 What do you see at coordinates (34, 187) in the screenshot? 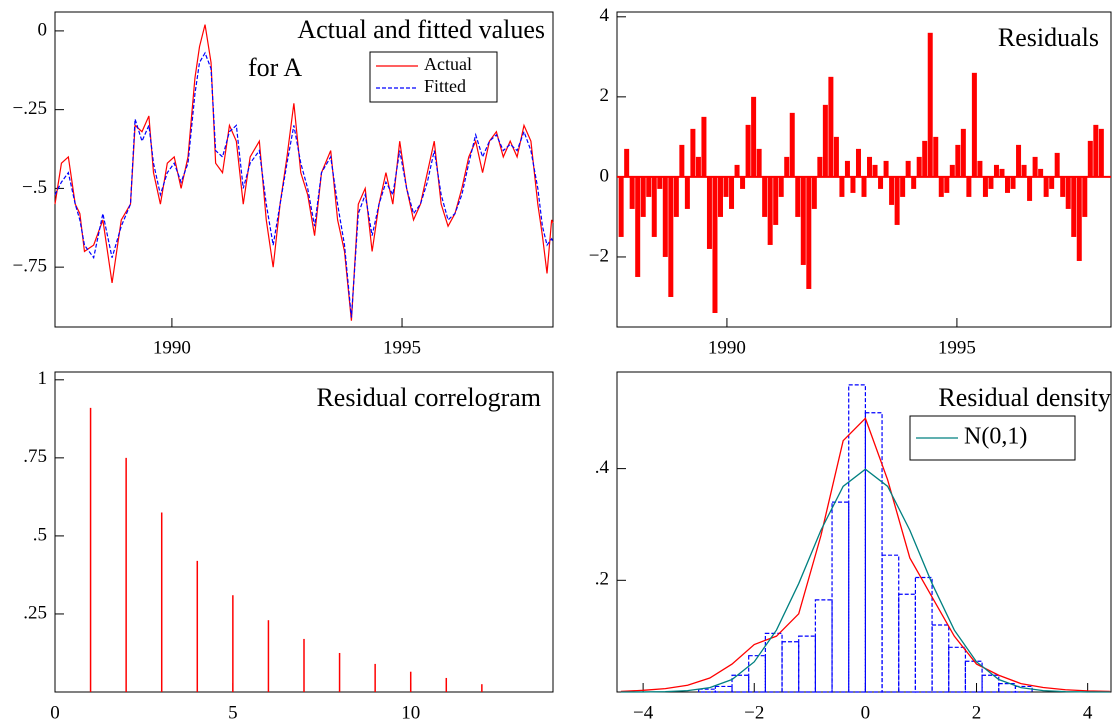
I see `y-tick-label: −.5` at bounding box center [34, 187].